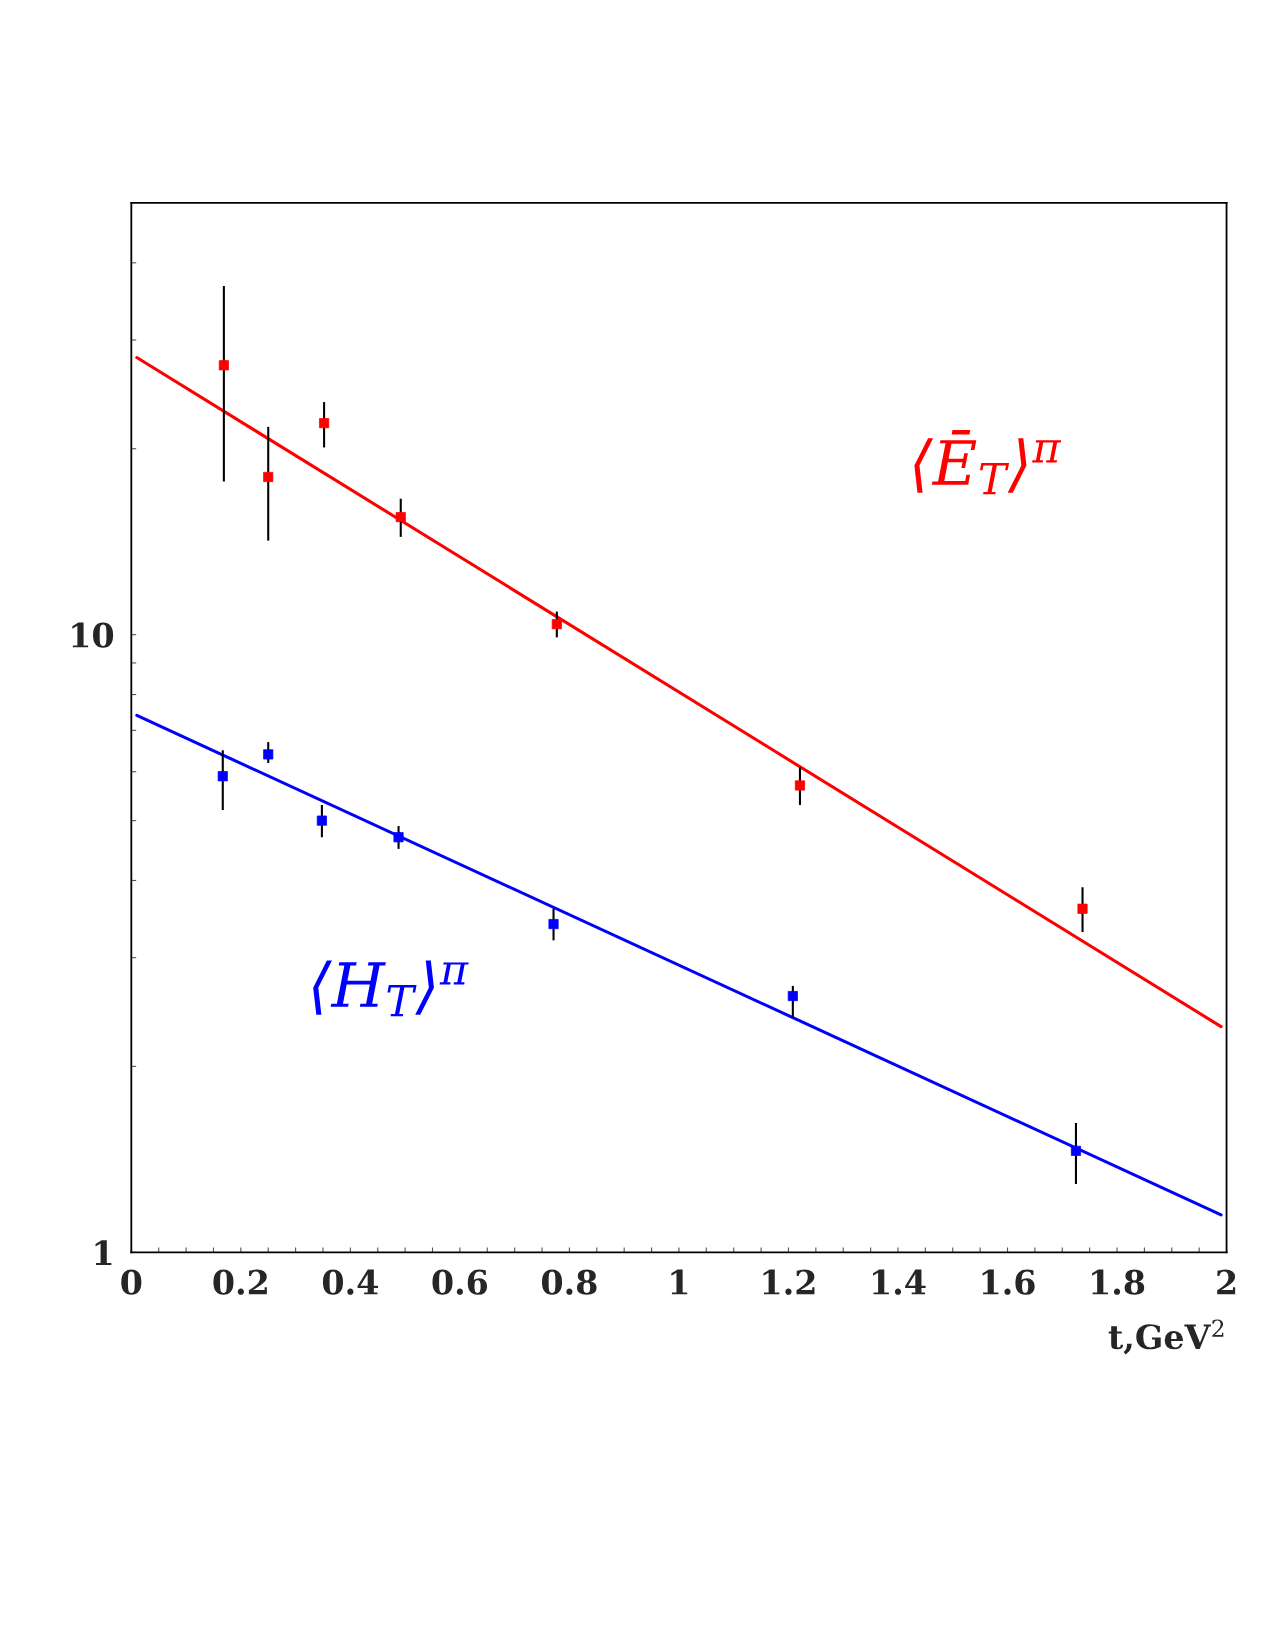 The width and height of the screenshot is (1275, 1650). I want to click on y-tick-label: 10, so click(93, 635).